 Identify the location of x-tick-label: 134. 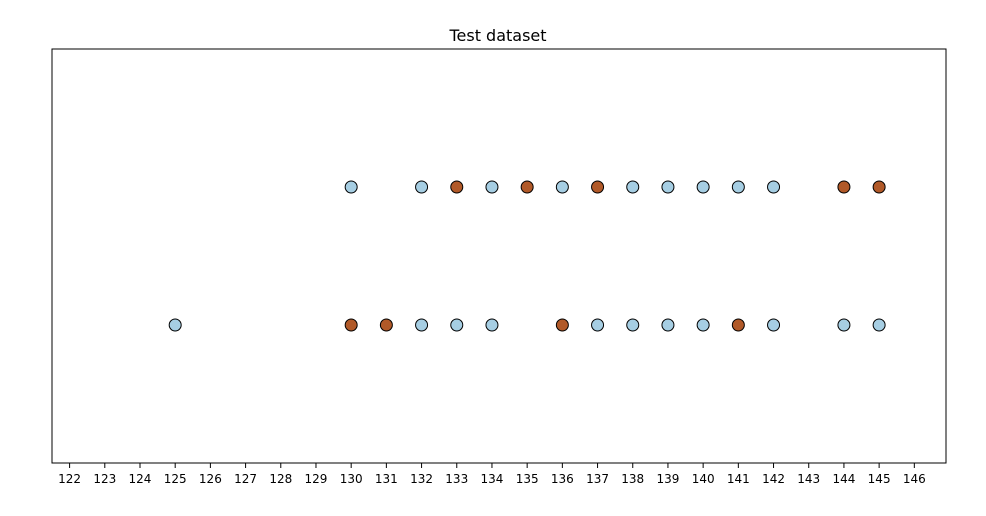
(492, 479).